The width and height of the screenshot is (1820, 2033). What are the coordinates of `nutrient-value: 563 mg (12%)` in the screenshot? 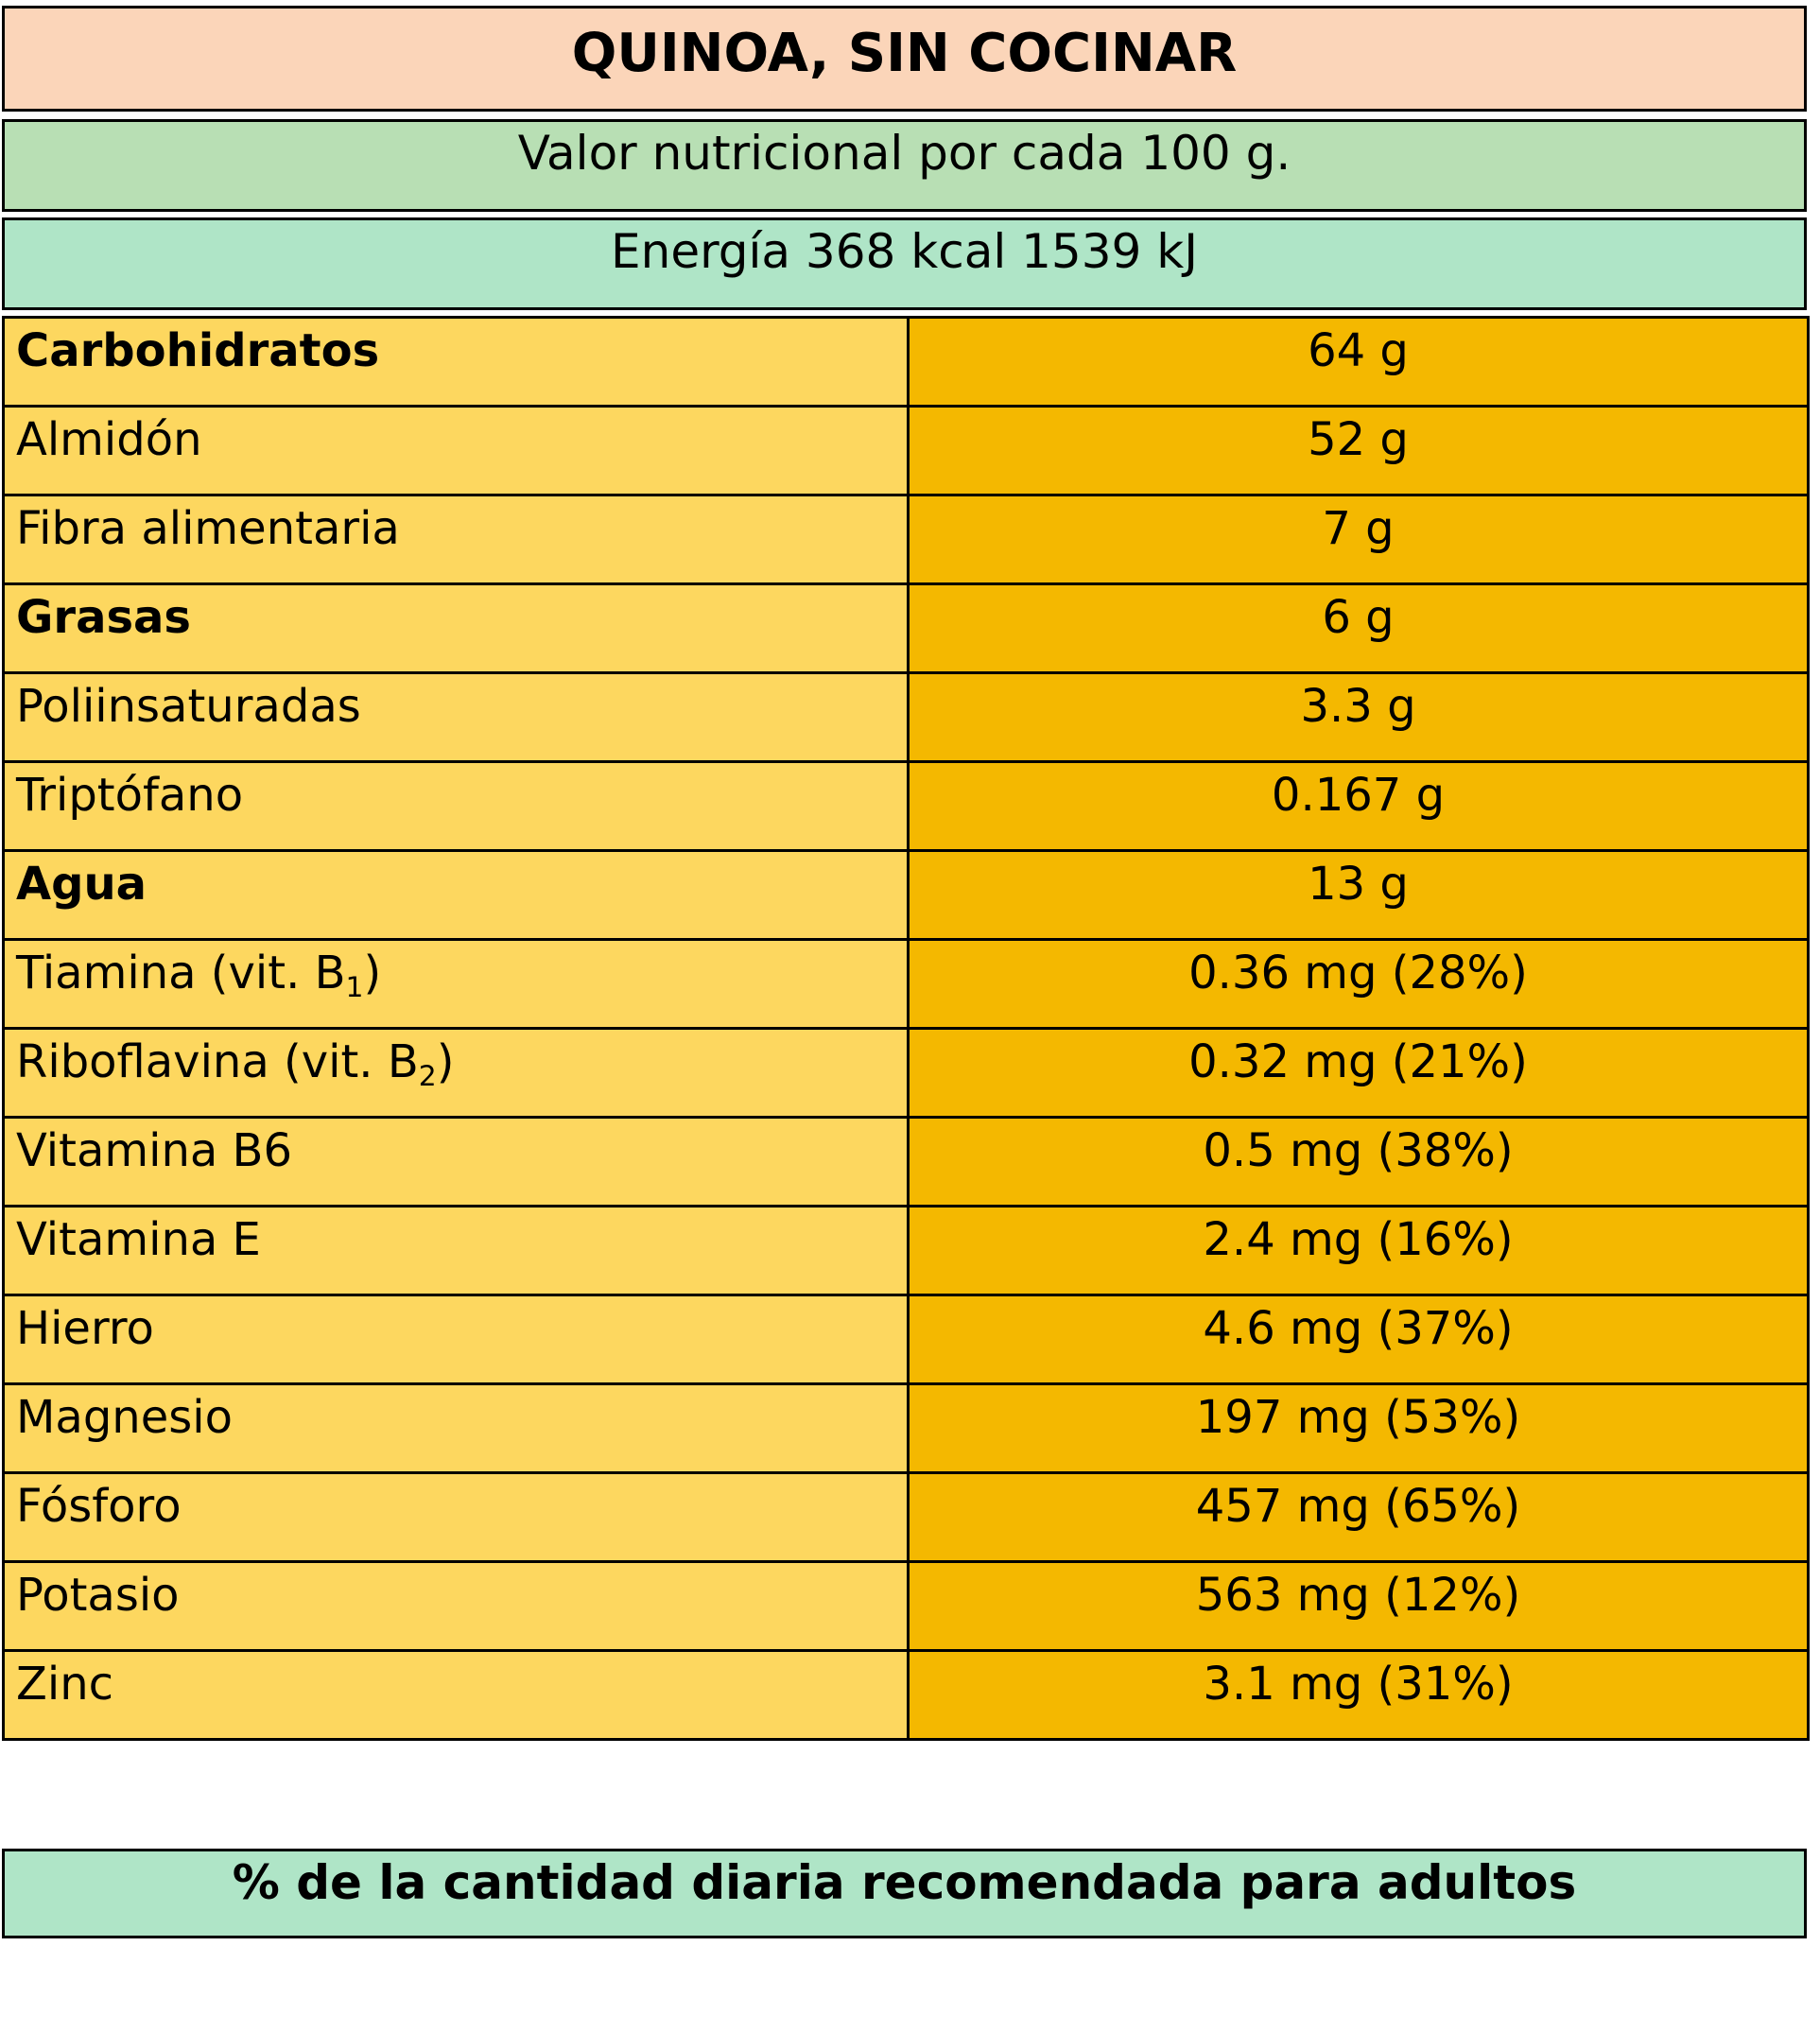 It's located at (1358, 1606).